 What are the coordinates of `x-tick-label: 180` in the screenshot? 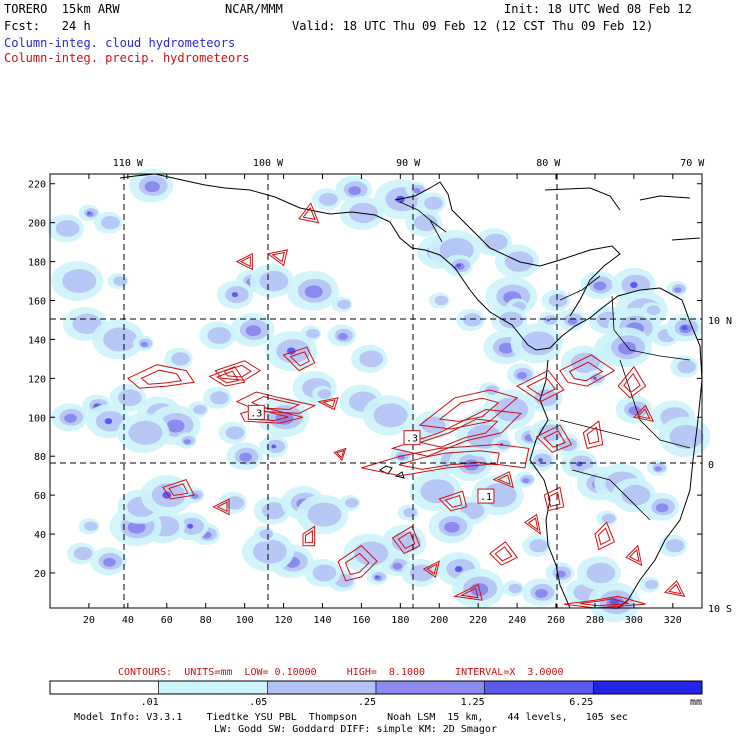 It's located at (400, 620).